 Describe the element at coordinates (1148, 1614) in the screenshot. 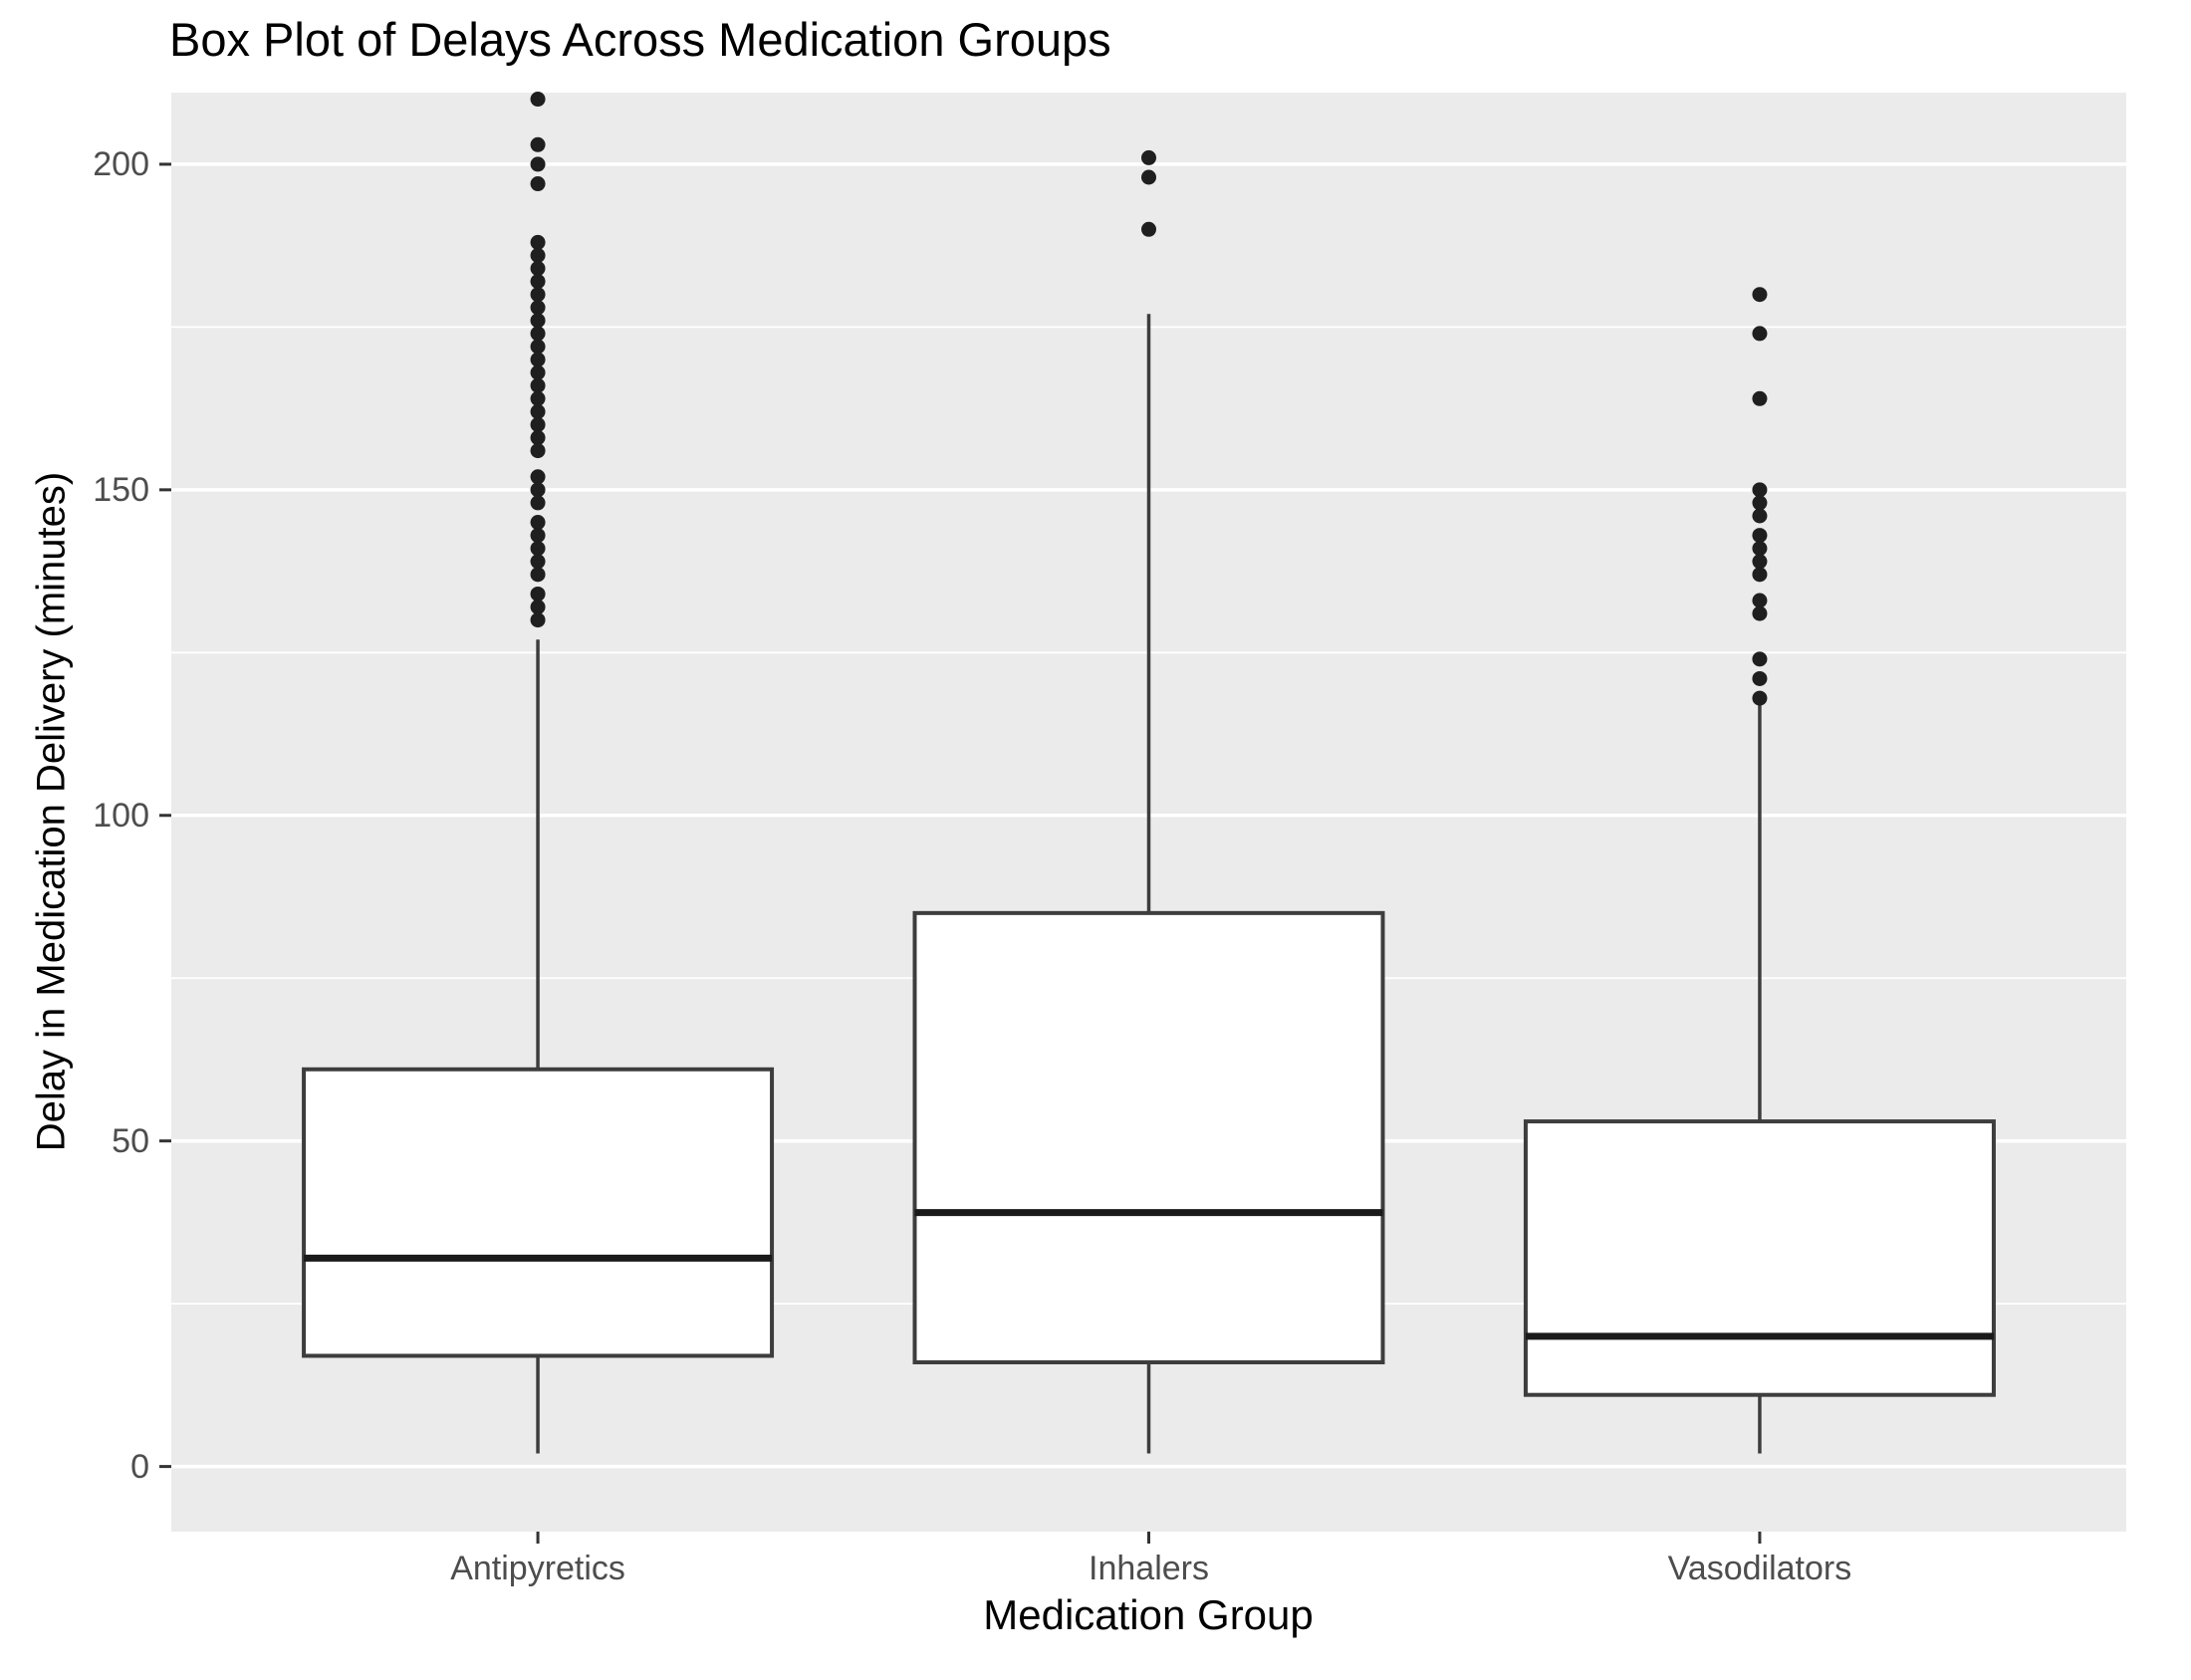

I see `x-axis-title: Medication Group` at that location.